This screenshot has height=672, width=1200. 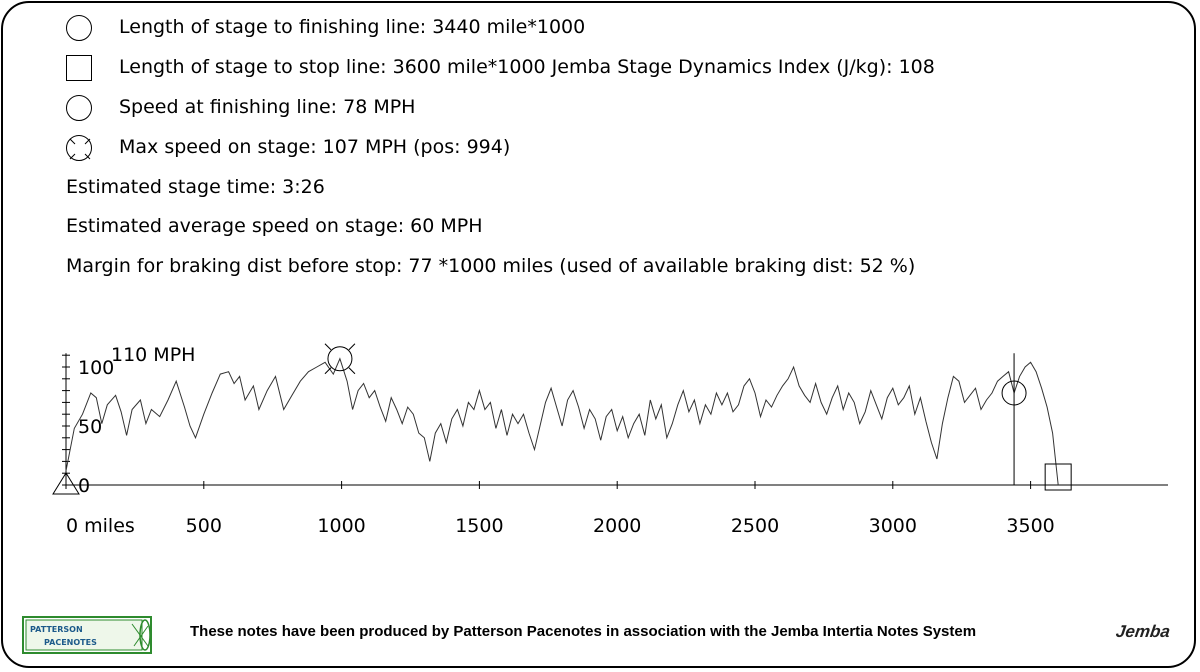 I want to click on y-axis-label: 110 MPH, so click(x=153, y=355).